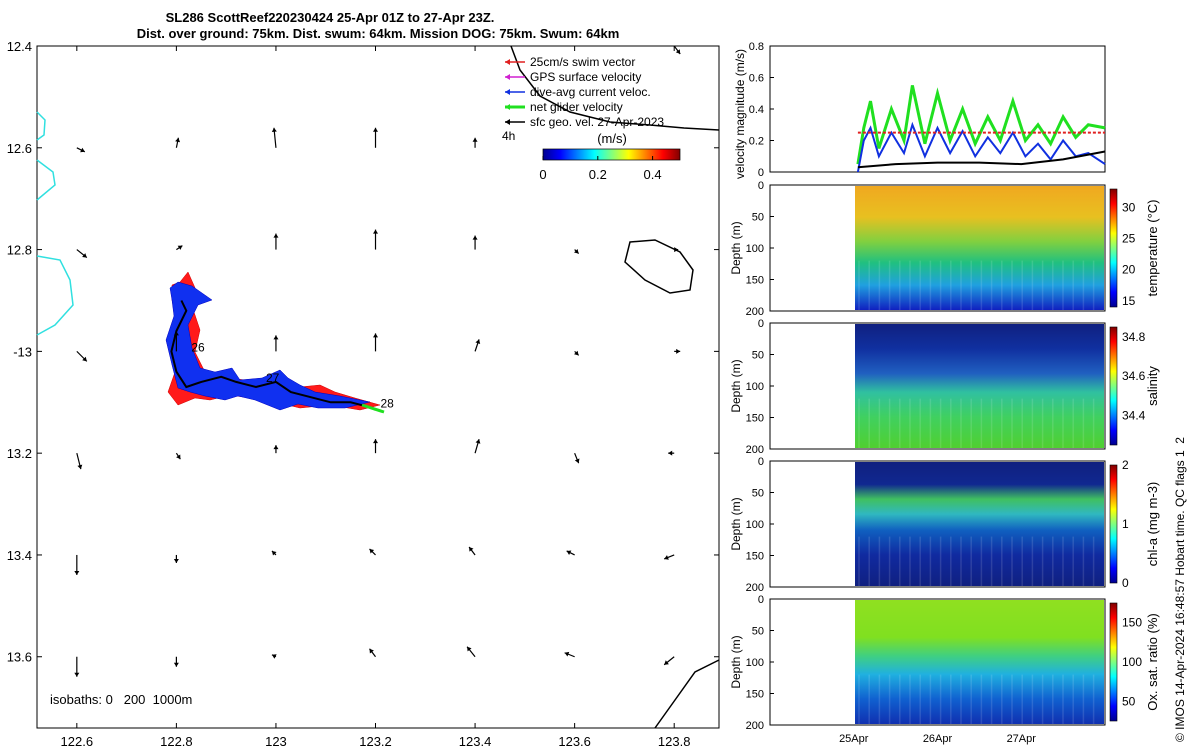 This screenshot has width=1200, height=750. I want to click on velocity-axes-box, so click(937, 109).